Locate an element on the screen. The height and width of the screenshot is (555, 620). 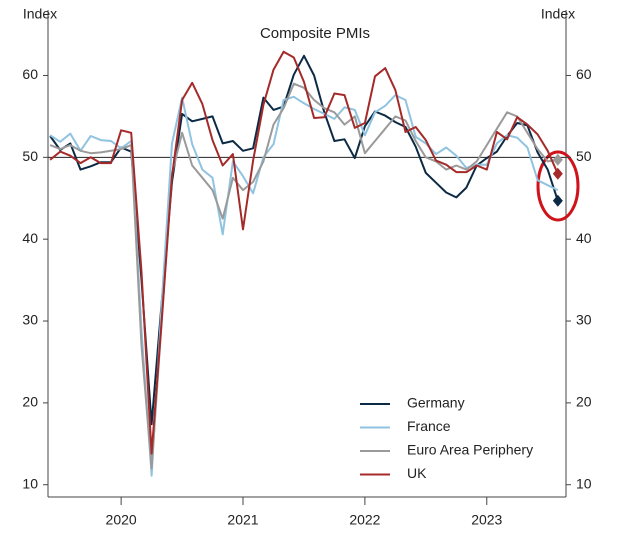
x-tick-label: 2020 is located at coordinates (121, 520).